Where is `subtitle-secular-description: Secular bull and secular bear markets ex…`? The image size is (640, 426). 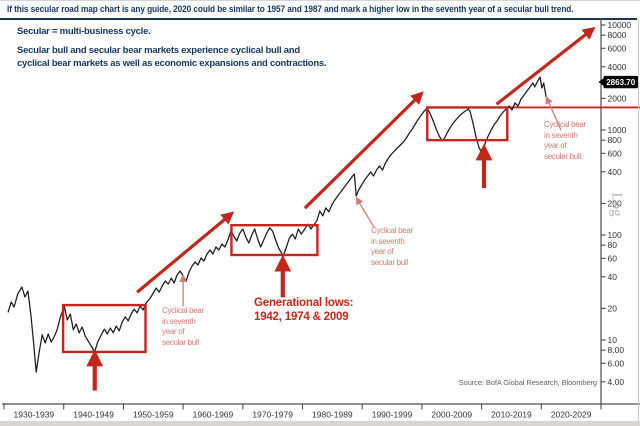 subtitle-secular-description: Secular bull and secular bear markets ex… is located at coordinates (172, 57).